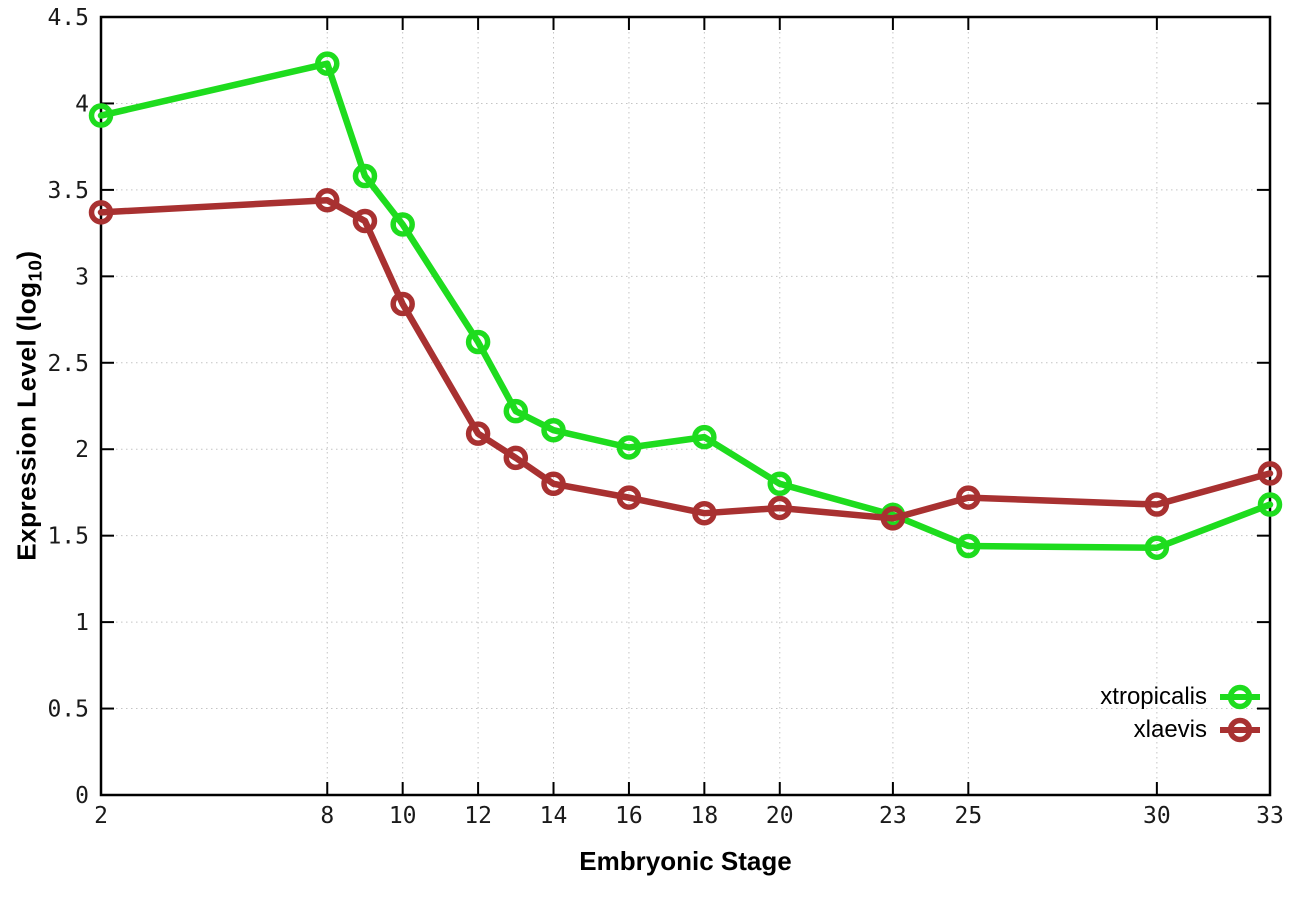 This screenshot has width=1296, height=907. Describe the element at coordinates (705, 816) in the screenshot. I see `x-tick-label: 18` at that location.